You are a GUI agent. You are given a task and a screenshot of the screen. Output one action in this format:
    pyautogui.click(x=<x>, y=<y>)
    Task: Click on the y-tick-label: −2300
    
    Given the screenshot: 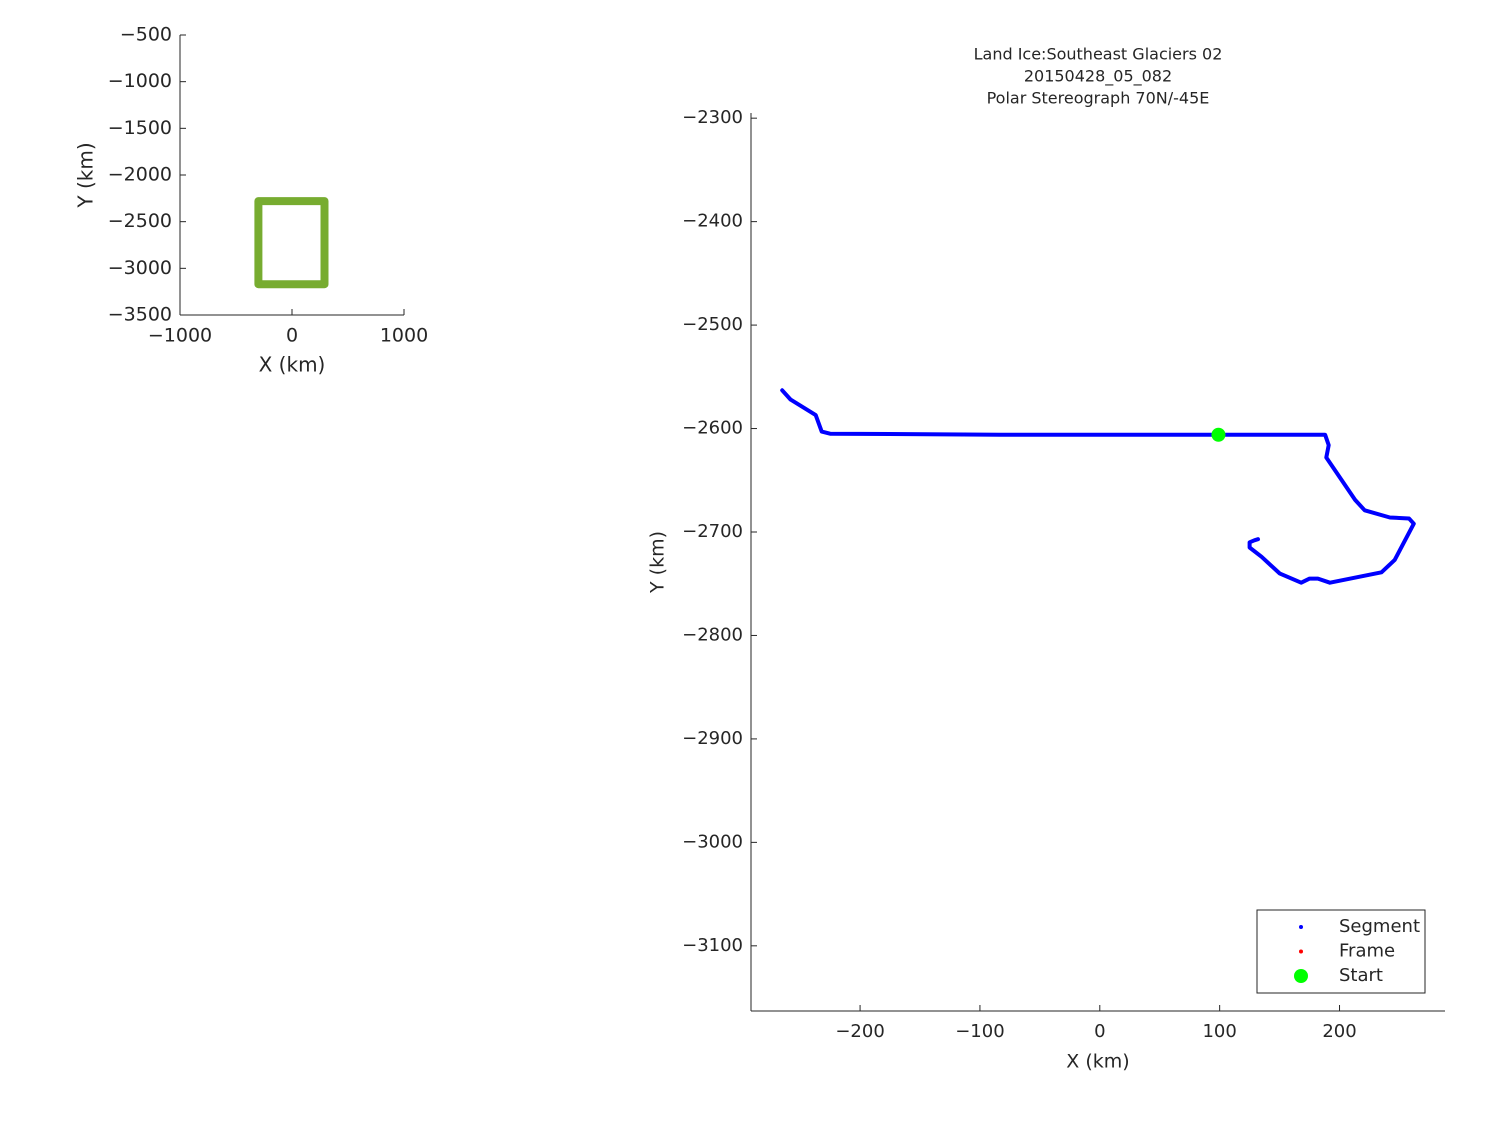 What is the action you would take?
    pyautogui.click(x=712, y=117)
    